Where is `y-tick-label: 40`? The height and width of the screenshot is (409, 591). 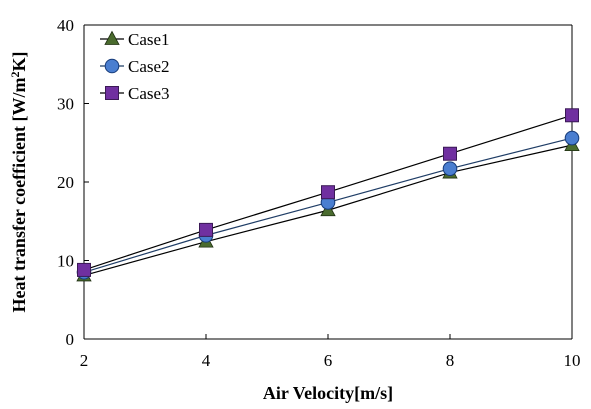 y-tick-label: 40 is located at coordinates (65, 25).